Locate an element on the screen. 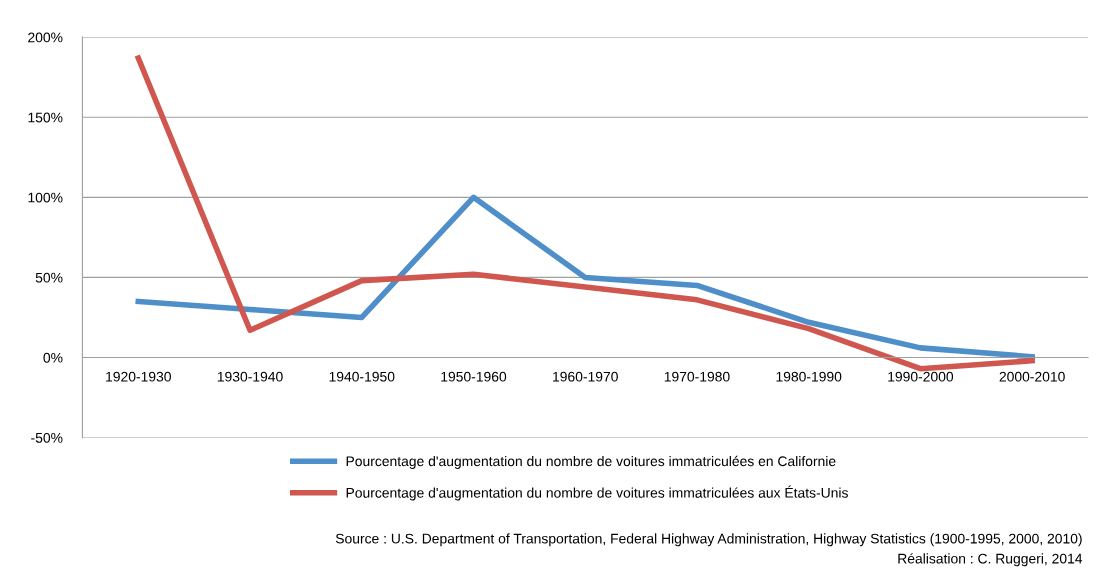 This screenshot has height=572, width=1099. x-tick-label: 1920-1930 is located at coordinates (138, 376).